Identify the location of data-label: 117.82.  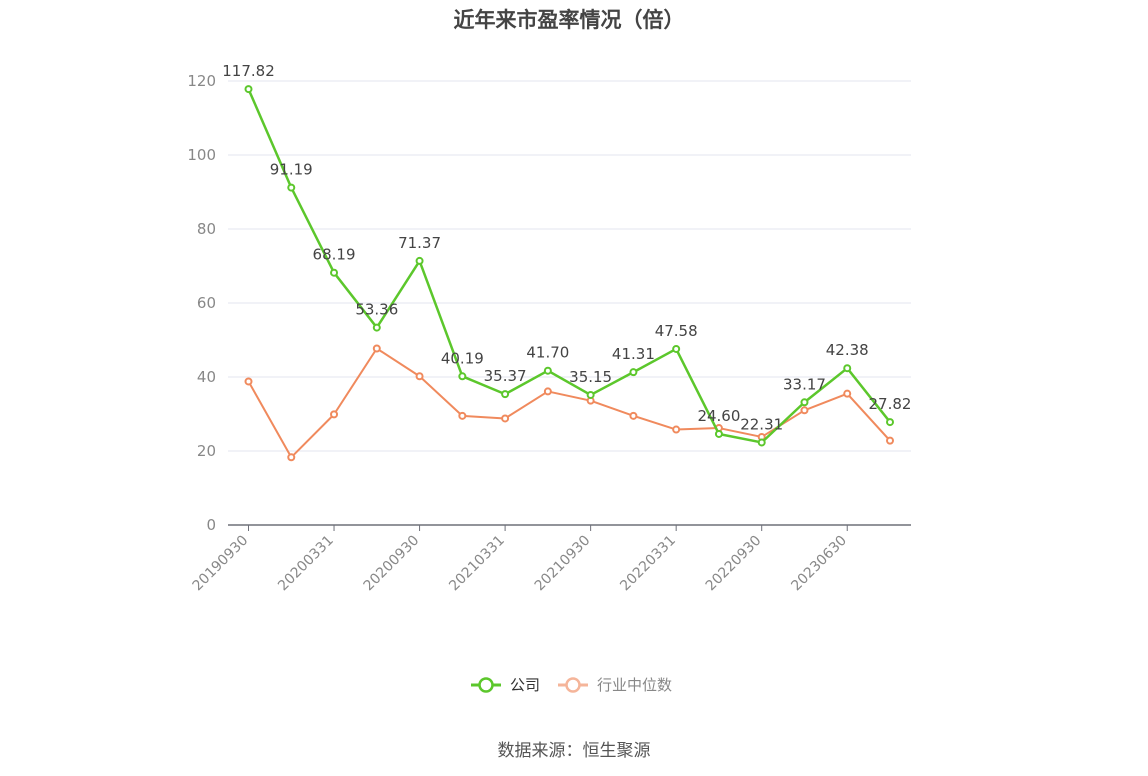
(248, 71).